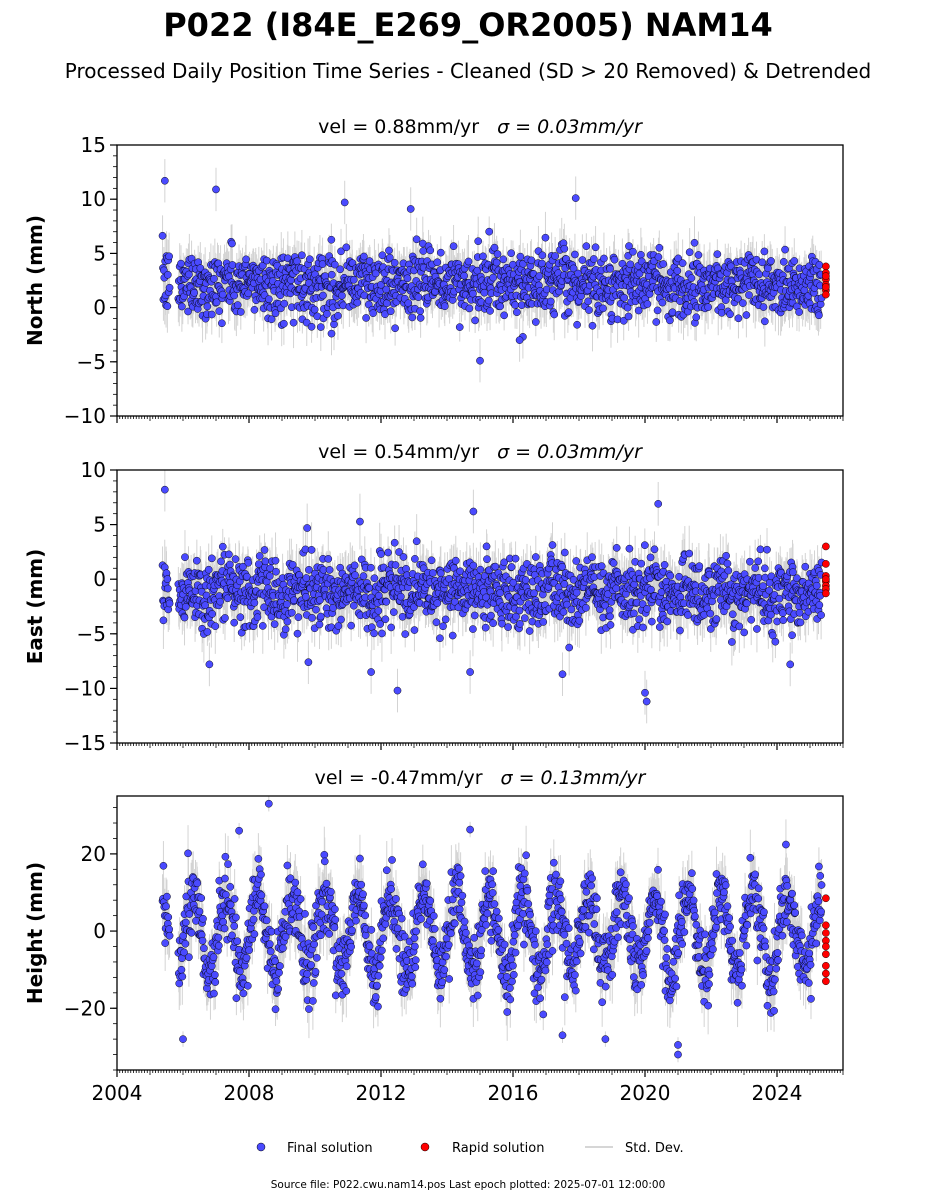 This screenshot has width=937, height=1200. What do you see at coordinates (480, 127) in the screenshot?
I see `panel-title: vel = 0.88mm/yr σ = 0.03mm/yr` at bounding box center [480, 127].